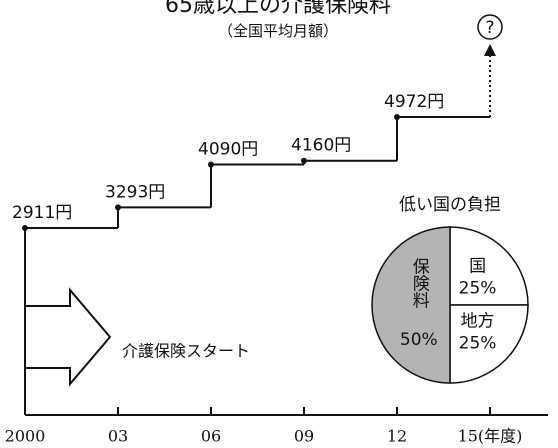  I want to click on value-label: 4160円, so click(321, 146).